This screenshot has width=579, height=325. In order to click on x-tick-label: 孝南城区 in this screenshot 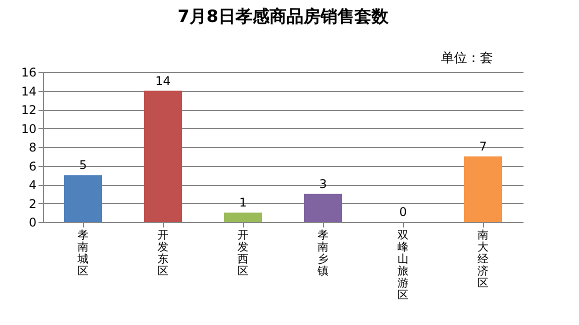, I will do `click(82, 253)`.